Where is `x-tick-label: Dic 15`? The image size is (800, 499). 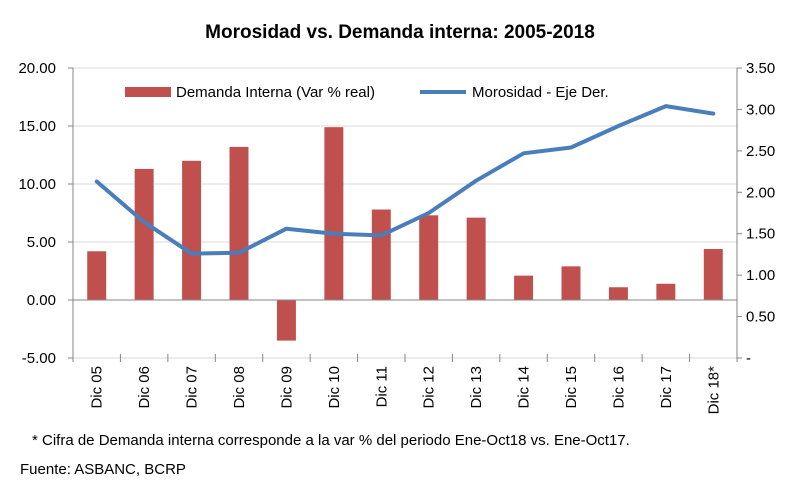 x-tick-label: Dic 15 is located at coordinates (571, 387).